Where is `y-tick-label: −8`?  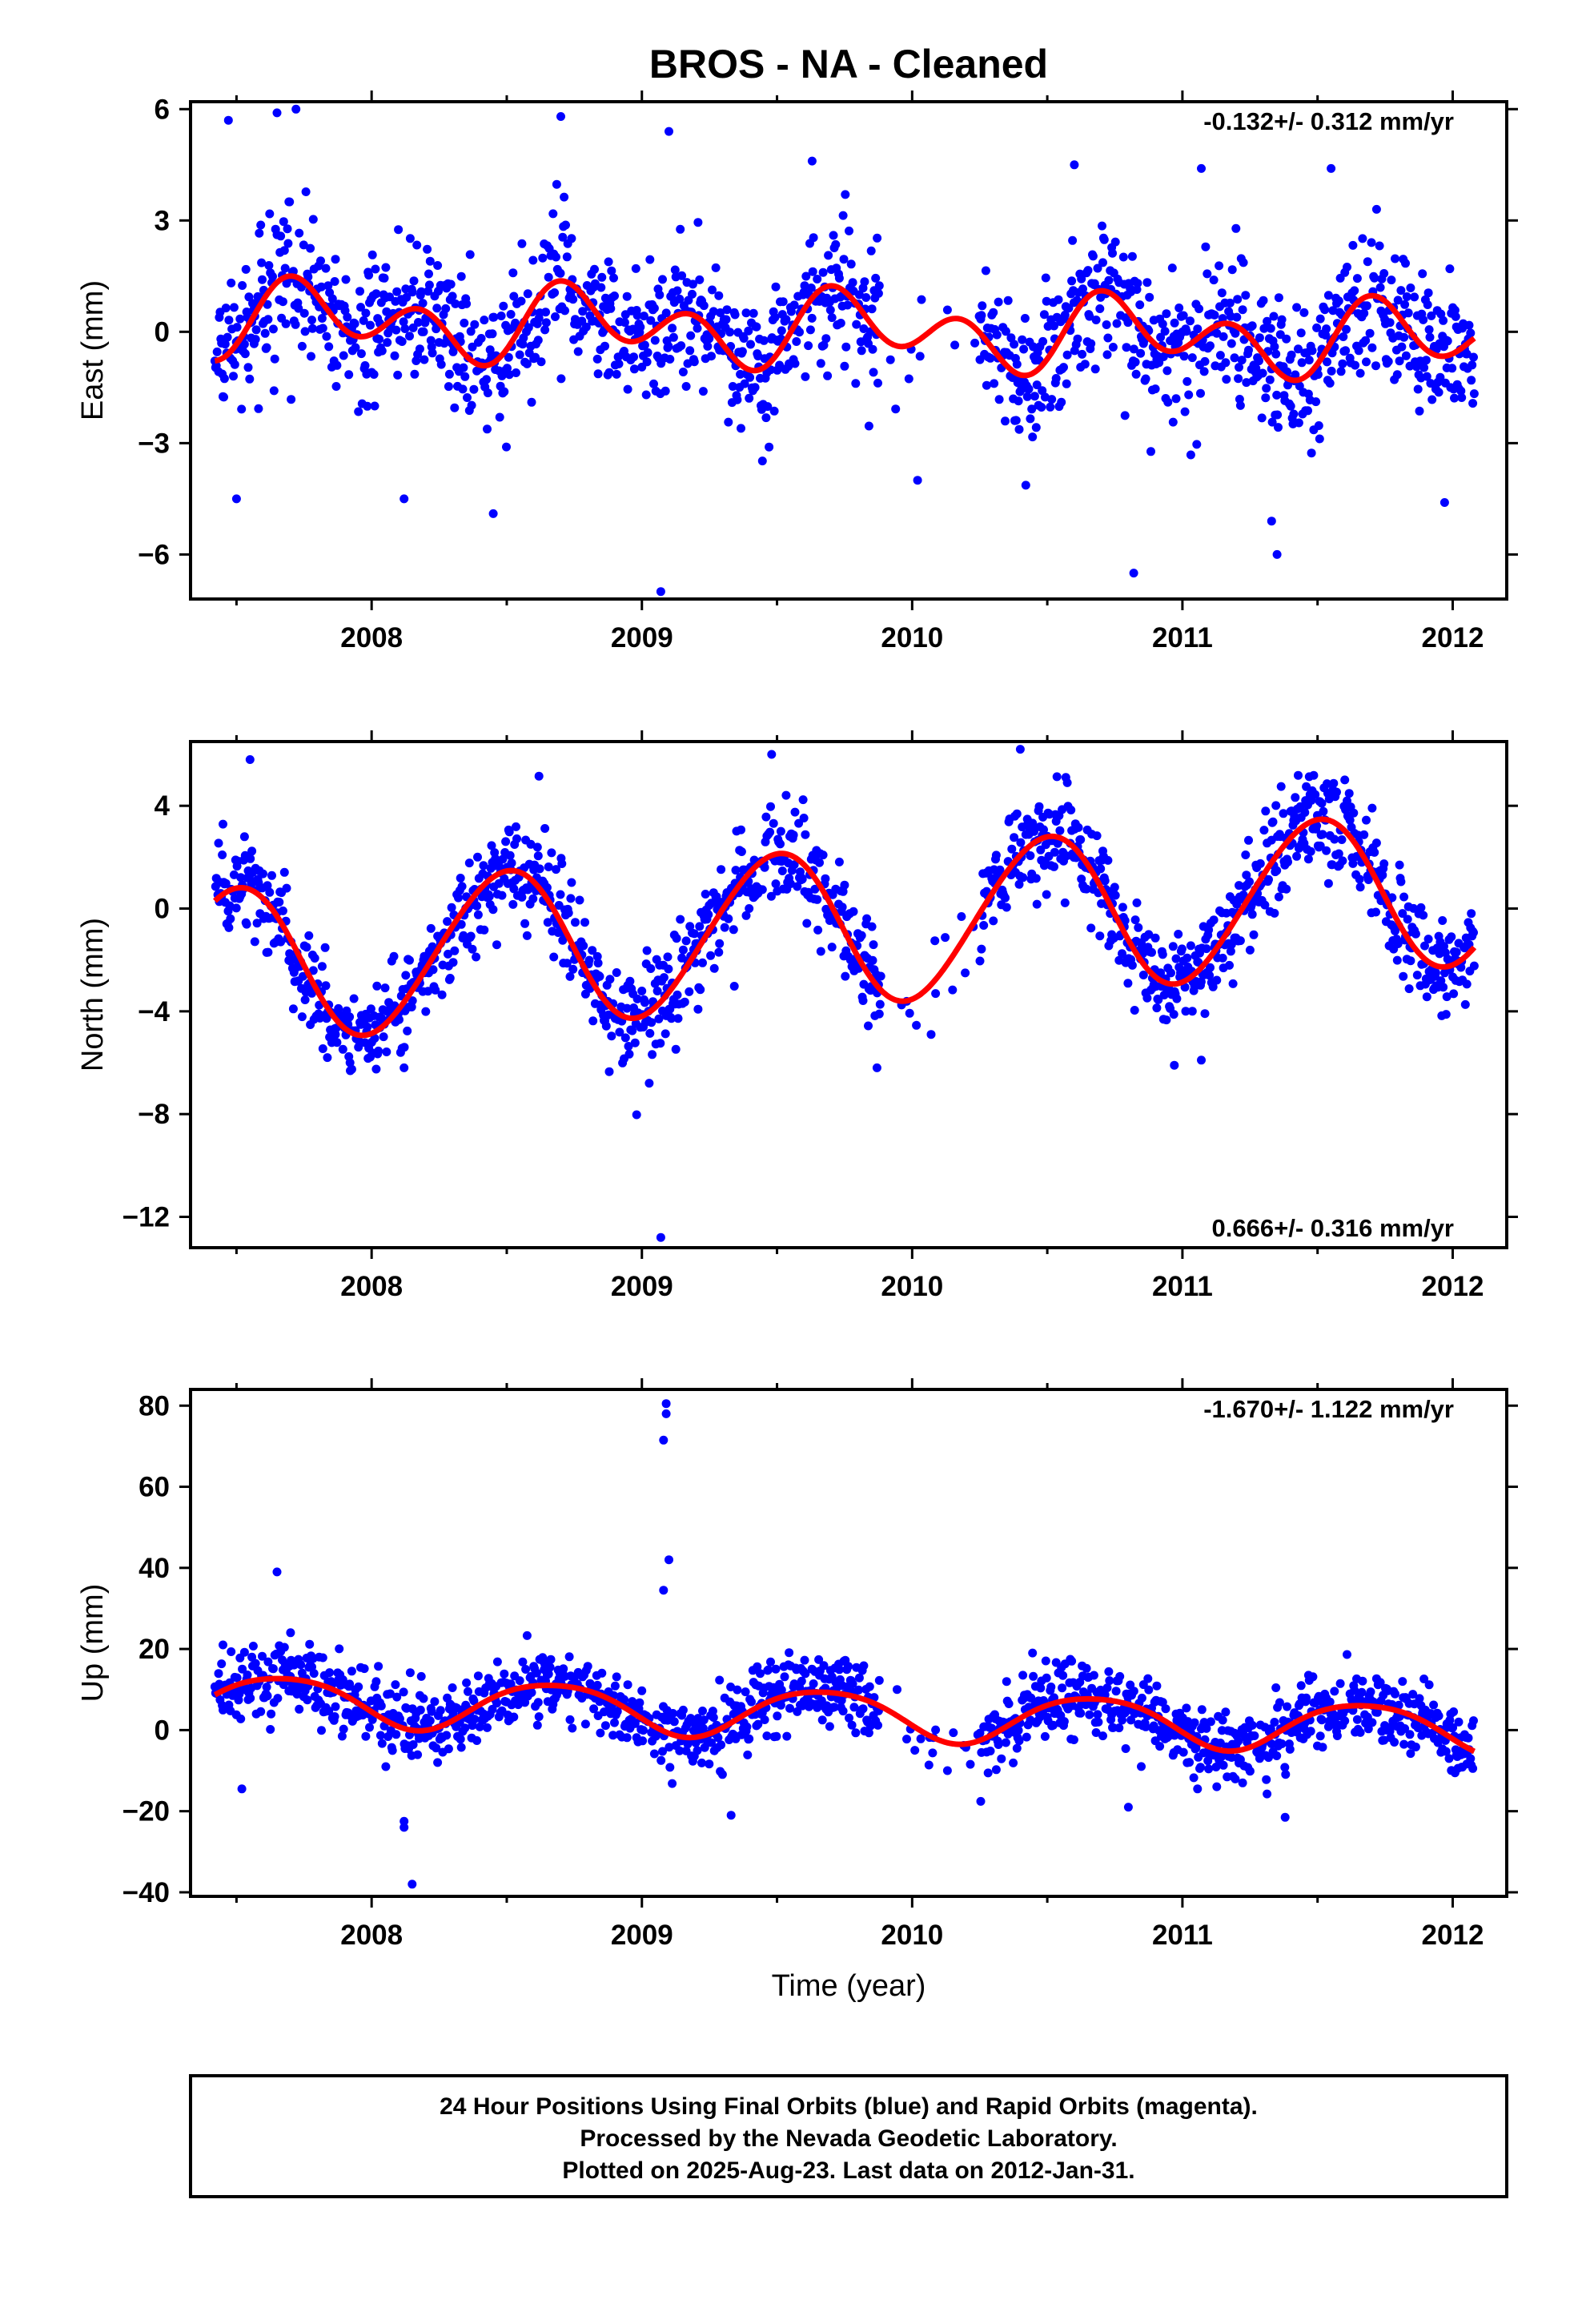 y-tick-label: −8 is located at coordinates (154, 1114).